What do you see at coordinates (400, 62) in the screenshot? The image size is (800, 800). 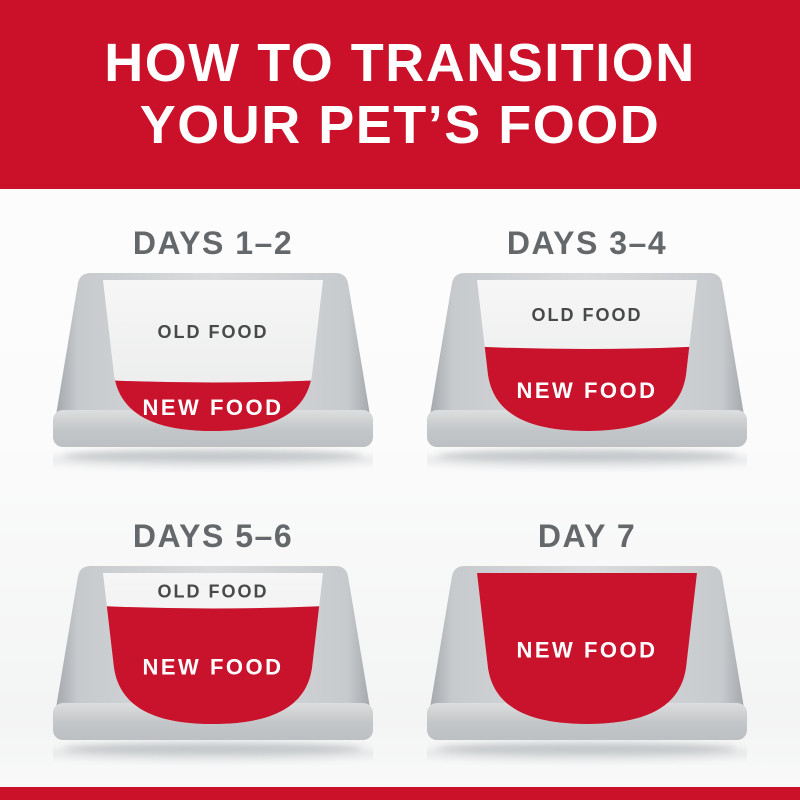 I see `title-line-1: HOW TO TRANSITION` at bounding box center [400, 62].